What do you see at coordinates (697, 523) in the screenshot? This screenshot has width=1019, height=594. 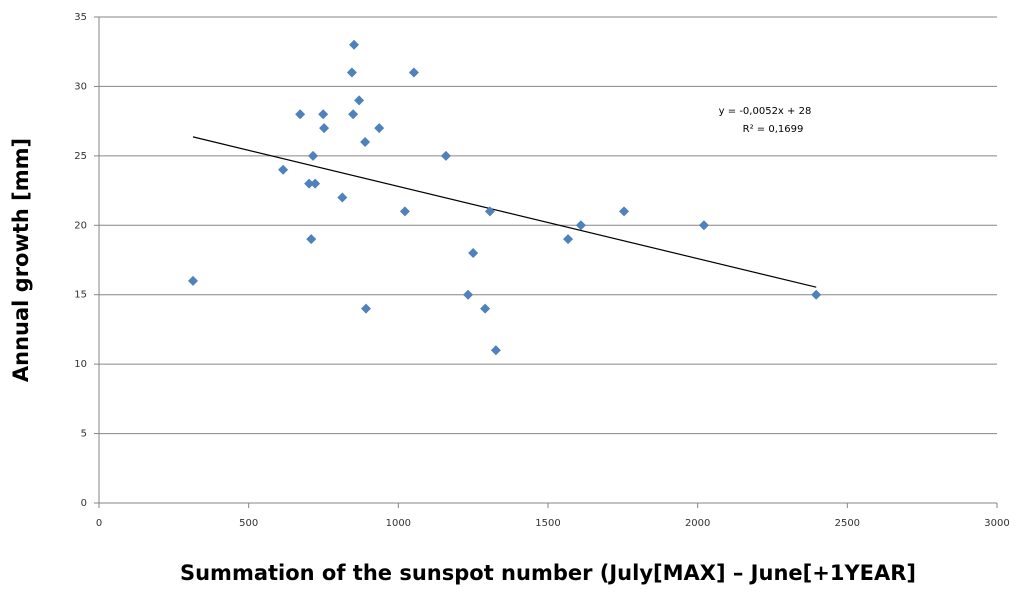 I see `x-tick-label: 2000` at bounding box center [697, 523].